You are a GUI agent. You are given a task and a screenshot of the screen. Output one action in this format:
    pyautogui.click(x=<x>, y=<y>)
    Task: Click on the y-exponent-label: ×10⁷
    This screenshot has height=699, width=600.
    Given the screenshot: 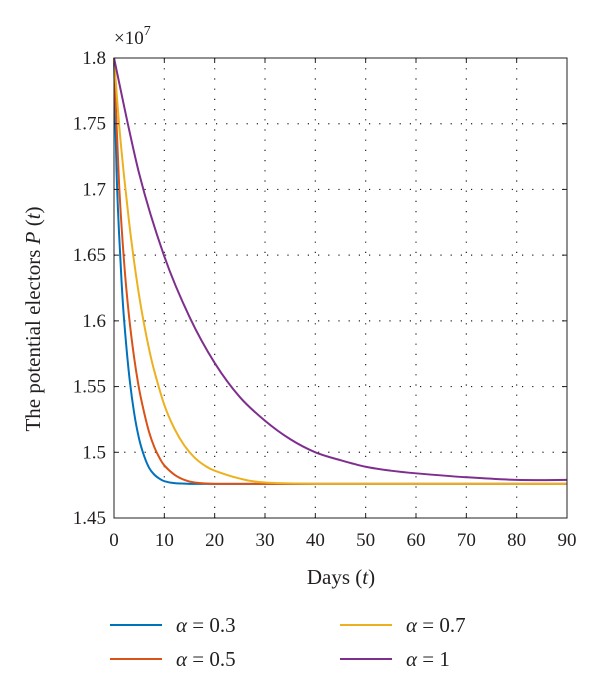 What is the action you would take?
    pyautogui.click(x=132, y=36)
    